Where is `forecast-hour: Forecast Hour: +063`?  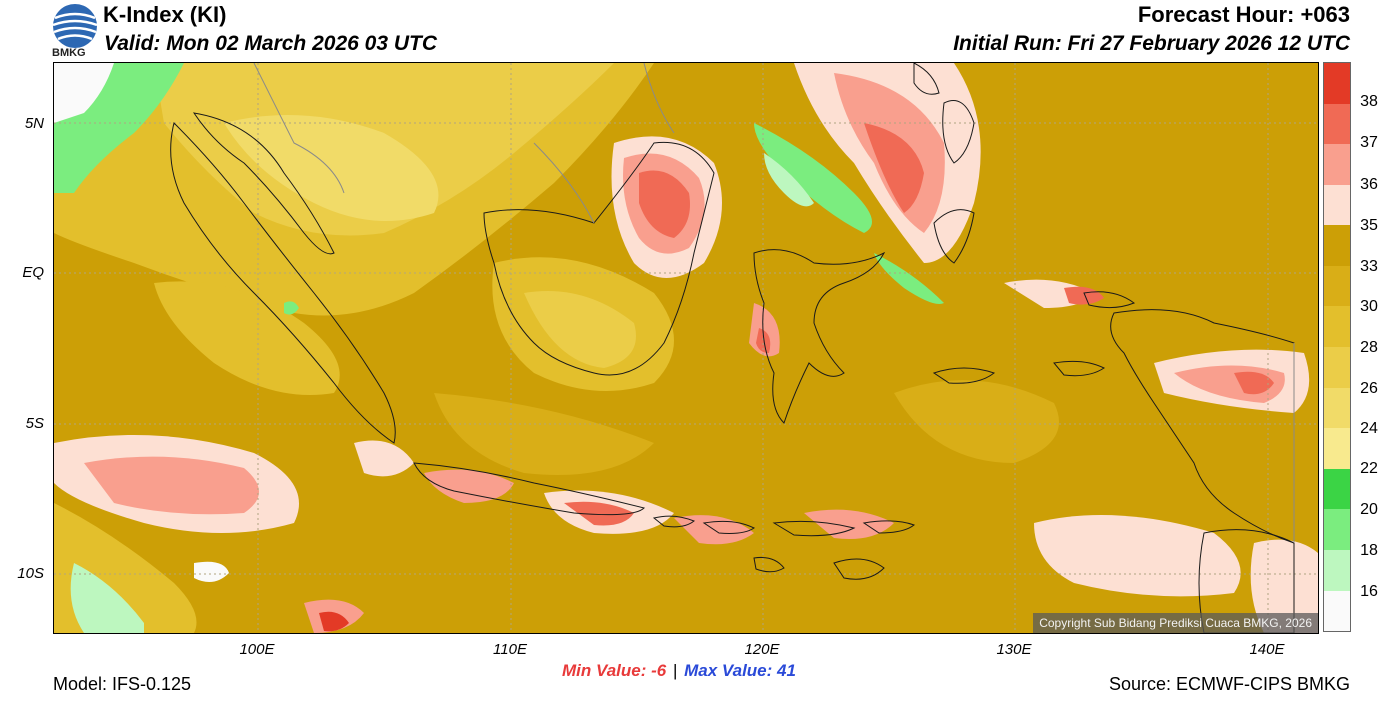
forecast-hour: Forecast Hour: +063 is located at coordinates (1243, 14).